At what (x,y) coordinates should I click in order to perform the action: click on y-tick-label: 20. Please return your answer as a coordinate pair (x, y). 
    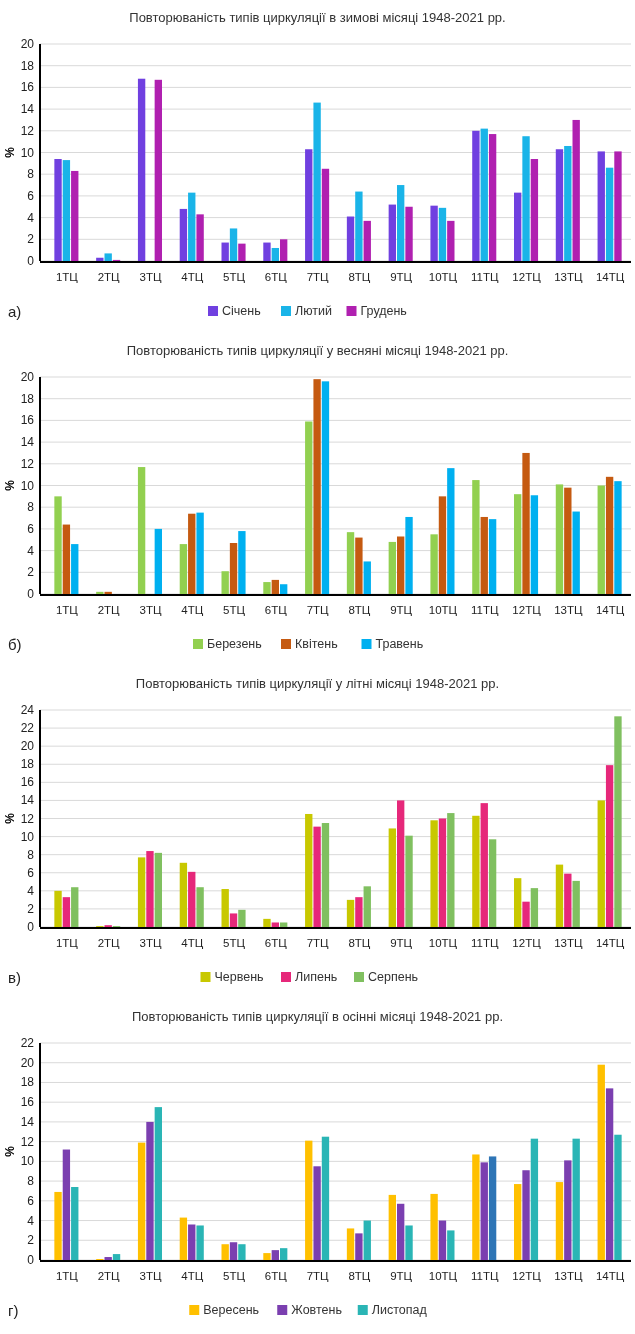
    Looking at the image, I should click on (27, 1062).